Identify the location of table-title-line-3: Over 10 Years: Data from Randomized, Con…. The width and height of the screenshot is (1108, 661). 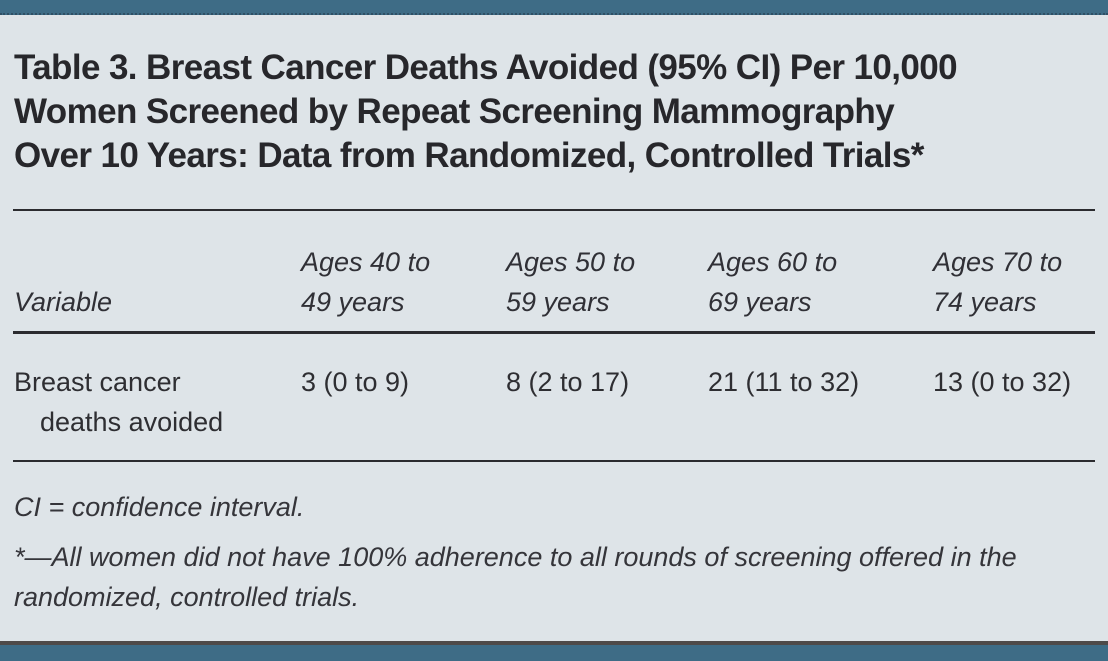
(469, 155).